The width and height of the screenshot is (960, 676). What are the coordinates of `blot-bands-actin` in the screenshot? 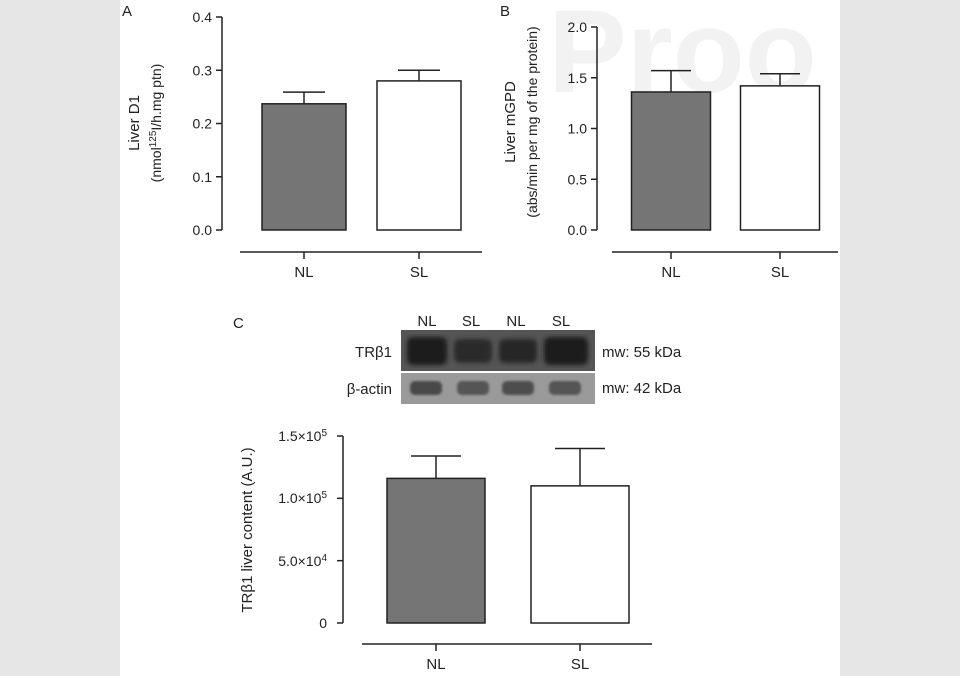 It's located at (495, 388).